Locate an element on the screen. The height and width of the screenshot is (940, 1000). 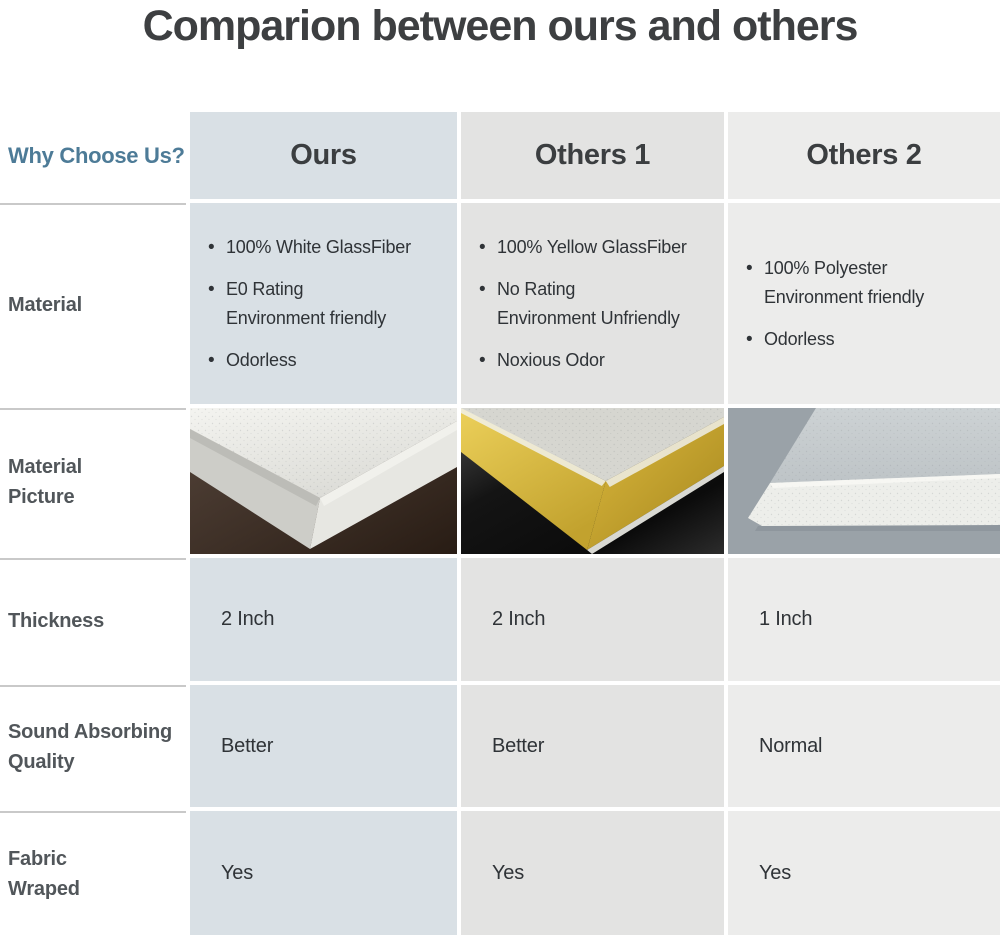
column-header-ours: Ours is located at coordinates (323, 155).